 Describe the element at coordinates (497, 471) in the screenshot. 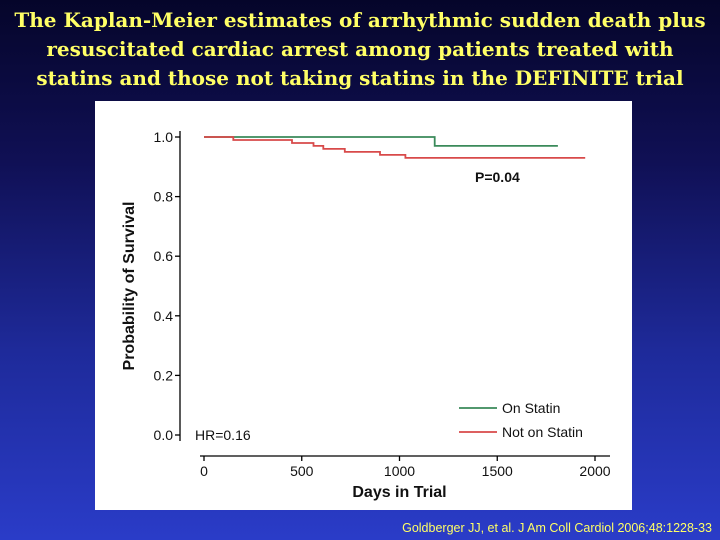

I see `x-tick-label: 1500` at that location.